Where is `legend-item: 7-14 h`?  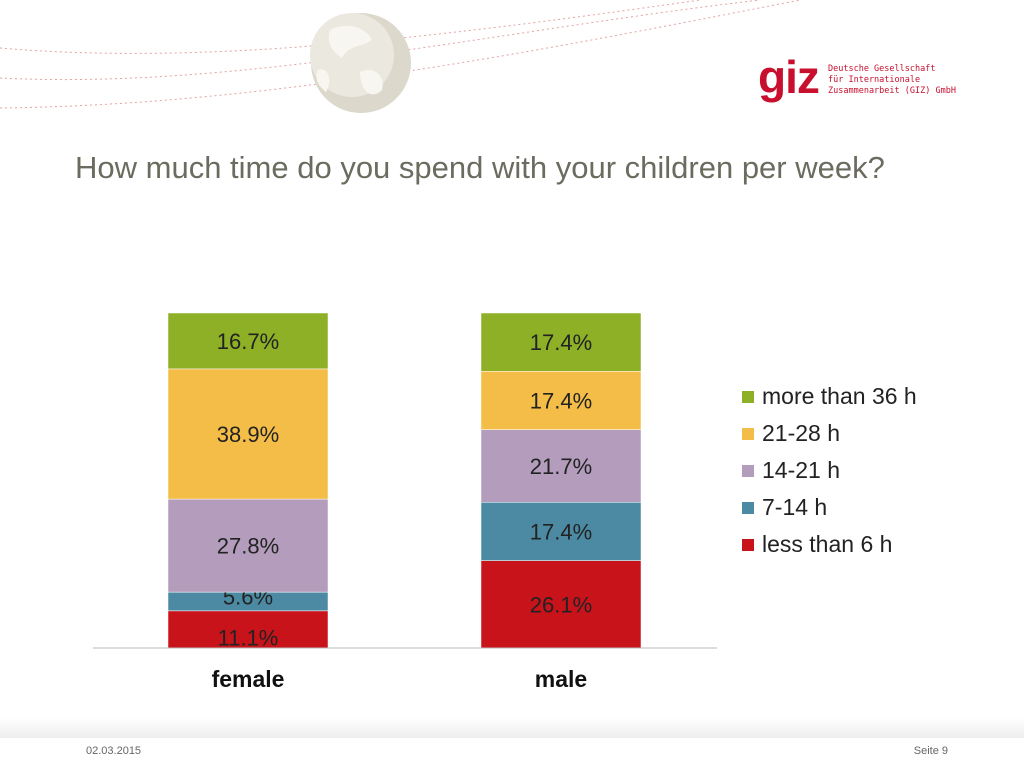 legend-item: 7-14 h is located at coordinates (829, 507).